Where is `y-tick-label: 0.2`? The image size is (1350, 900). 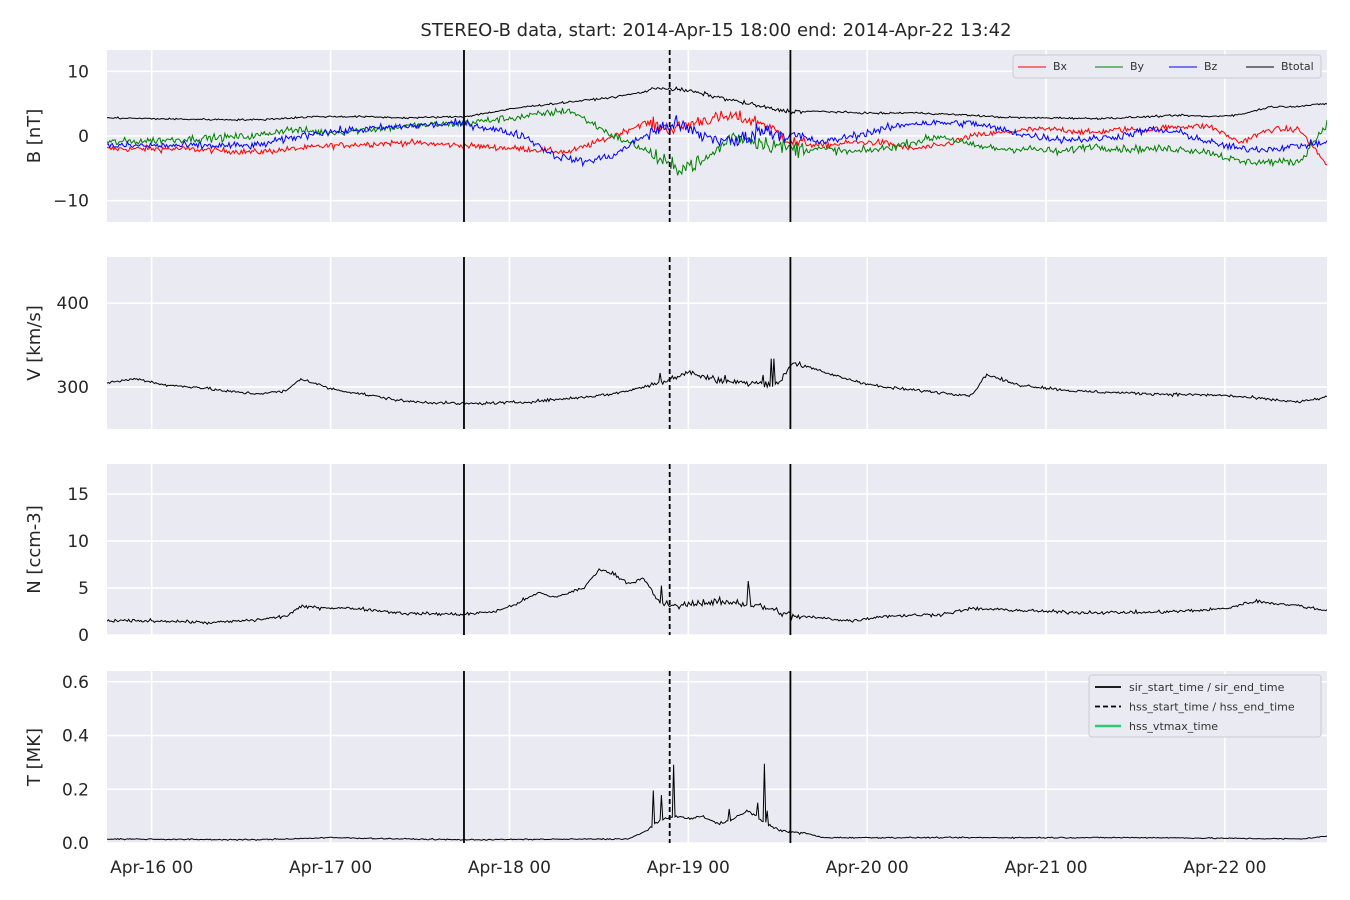 y-tick-label: 0.2 is located at coordinates (75, 790).